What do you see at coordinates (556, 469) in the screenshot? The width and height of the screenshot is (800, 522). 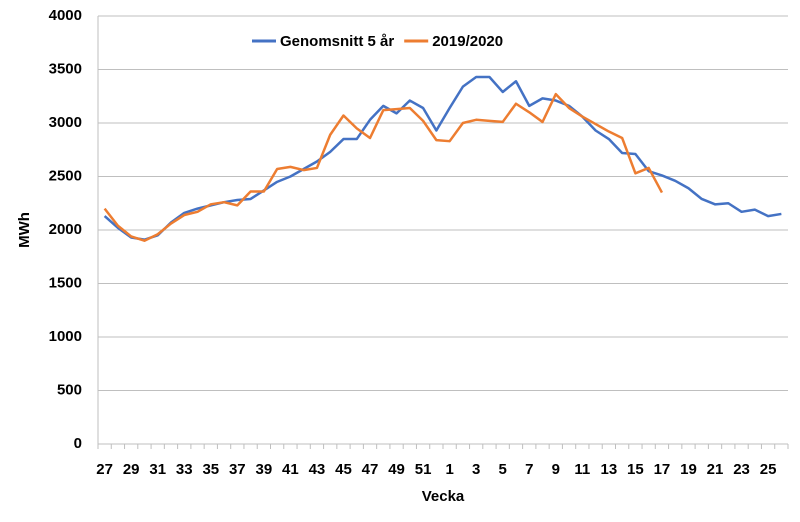 I see `x-tick-label: 9` at bounding box center [556, 469].